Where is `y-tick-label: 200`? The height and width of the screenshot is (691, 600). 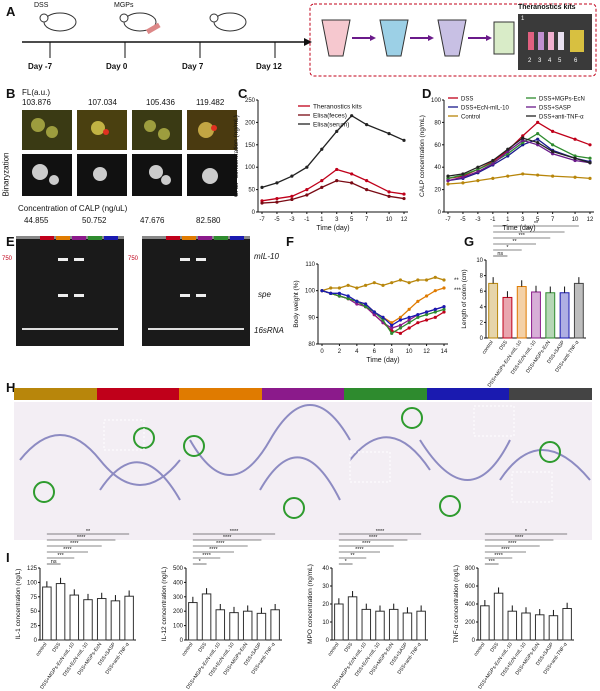
y-tick-label: 200 is located at coordinates (470, 623).